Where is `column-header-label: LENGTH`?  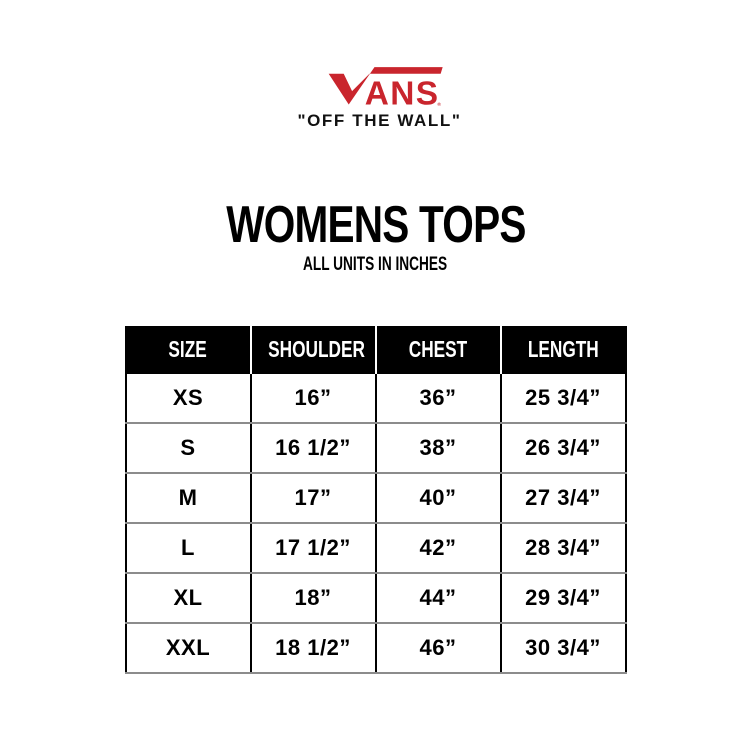 column-header-label: LENGTH is located at coordinates (563, 349).